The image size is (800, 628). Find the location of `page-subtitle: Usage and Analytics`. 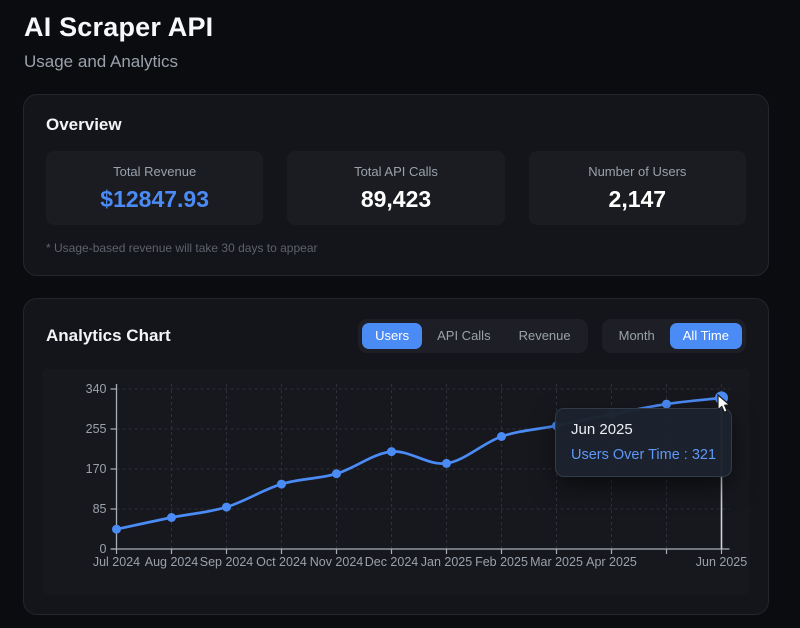

page-subtitle: Usage and Analytics is located at coordinates (101, 61).